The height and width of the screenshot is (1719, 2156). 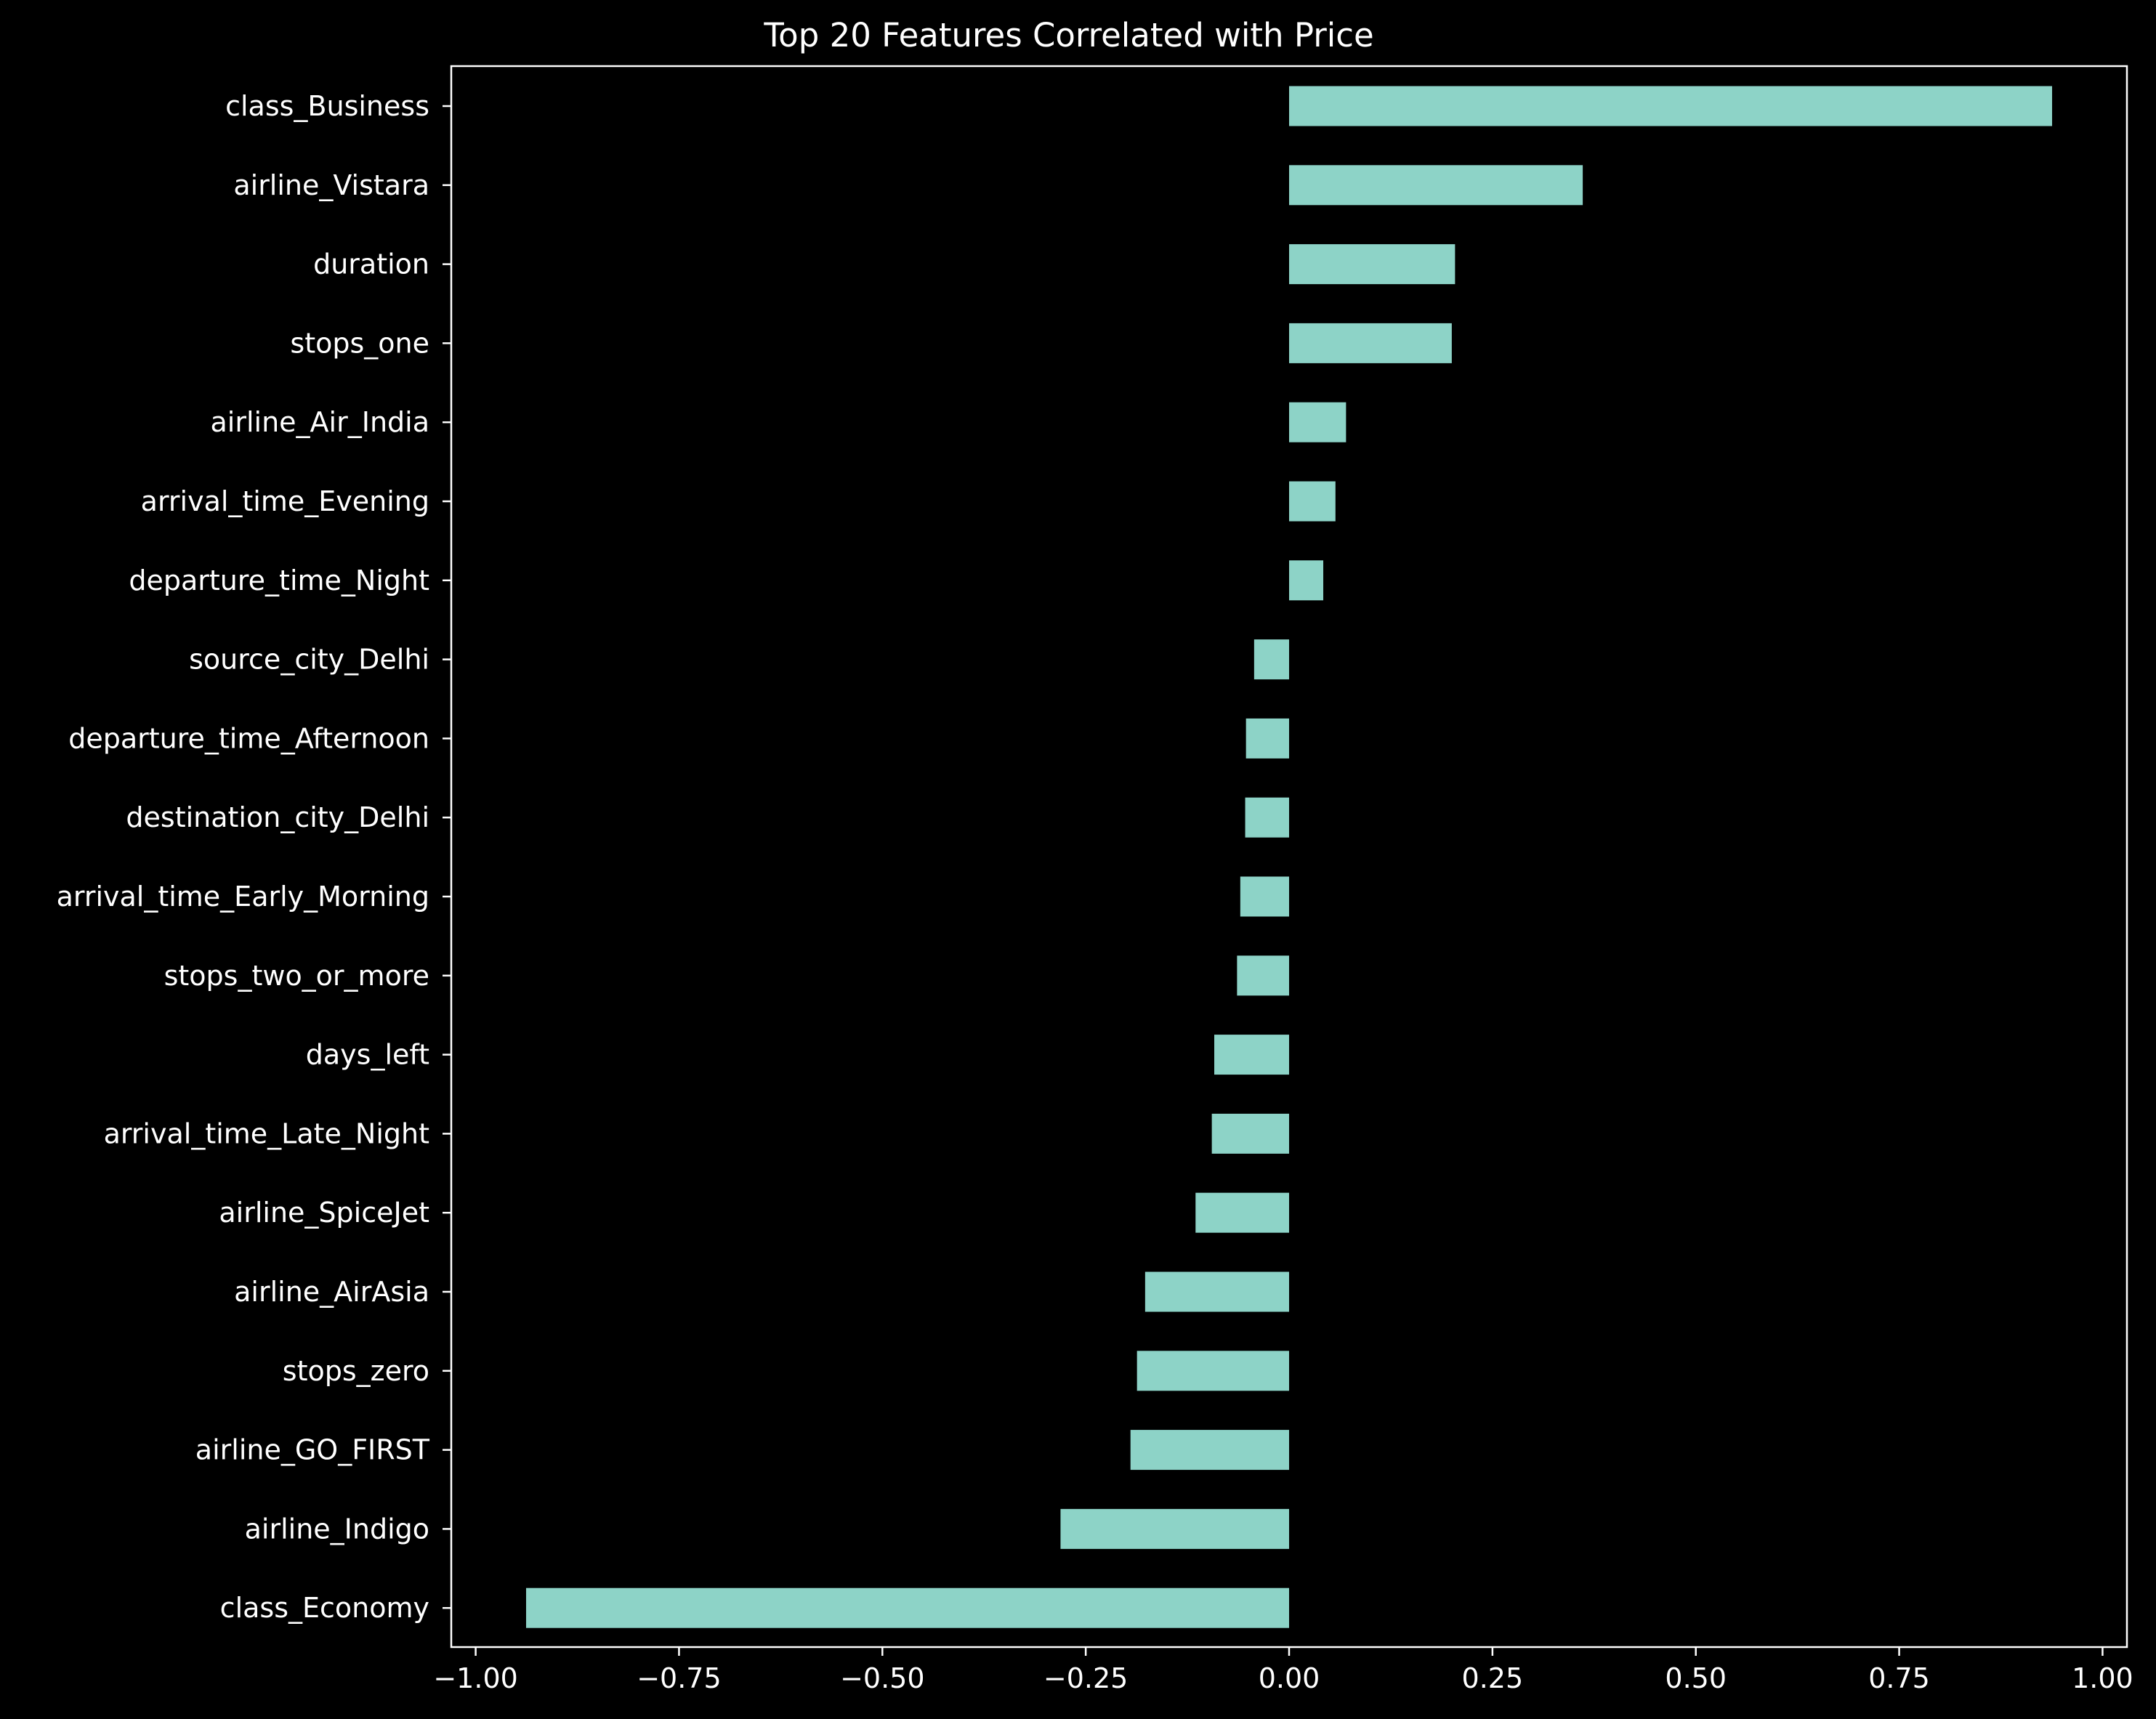 What do you see at coordinates (882, 1678) in the screenshot?
I see `x-tick-label: −0.50` at bounding box center [882, 1678].